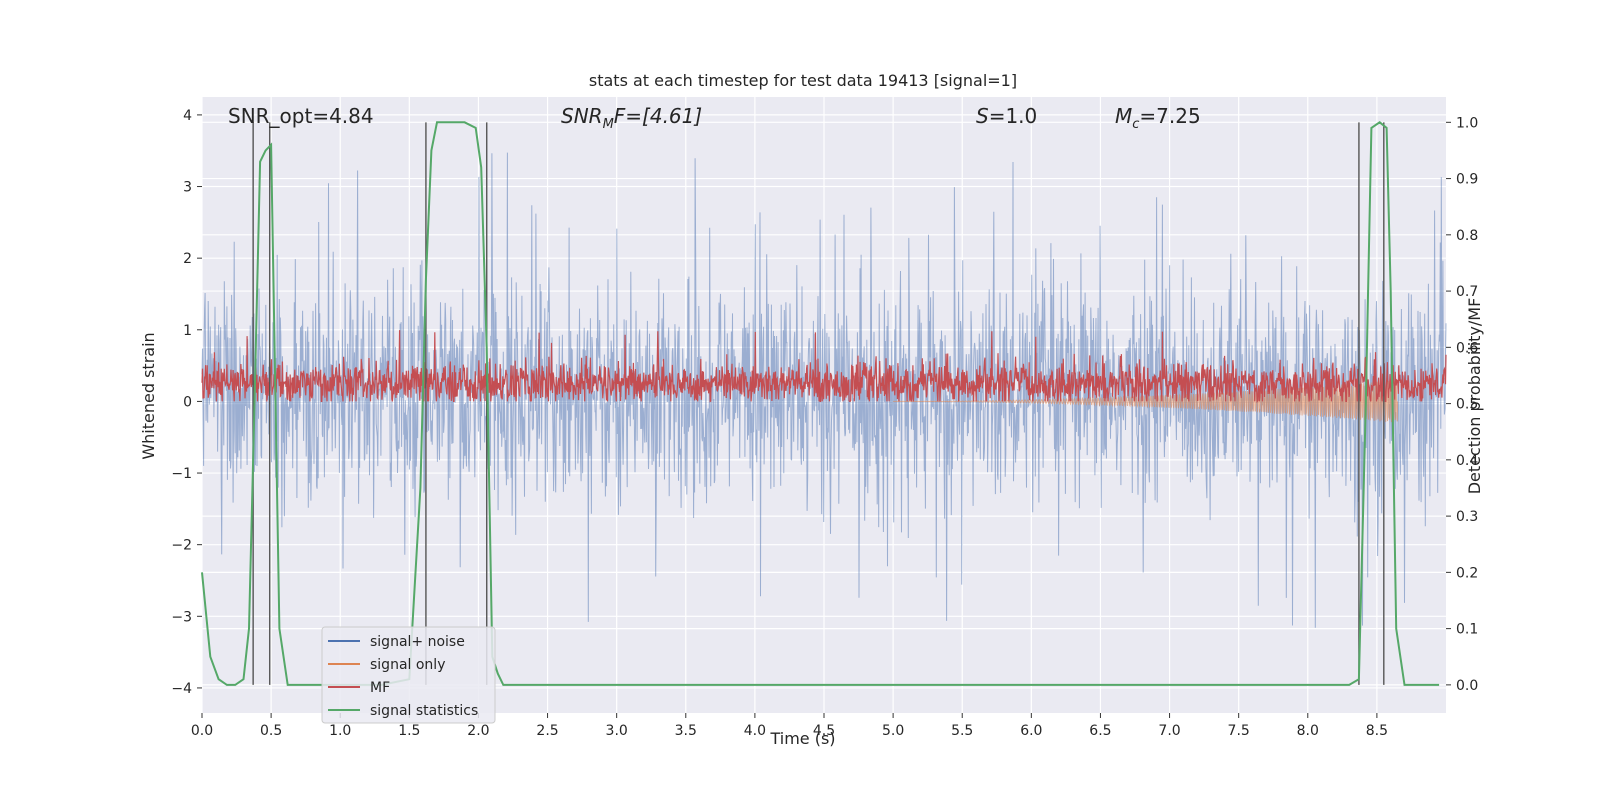 This screenshot has height=800, width=1600. Describe the element at coordinates (1031, 731) in the screenshot. I see `x-tick-label: 6.0` at that location.